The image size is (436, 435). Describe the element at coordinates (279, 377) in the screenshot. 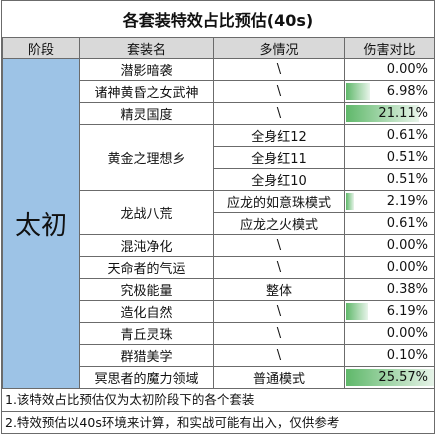

I see `case-cell: 普通模式` at that location.